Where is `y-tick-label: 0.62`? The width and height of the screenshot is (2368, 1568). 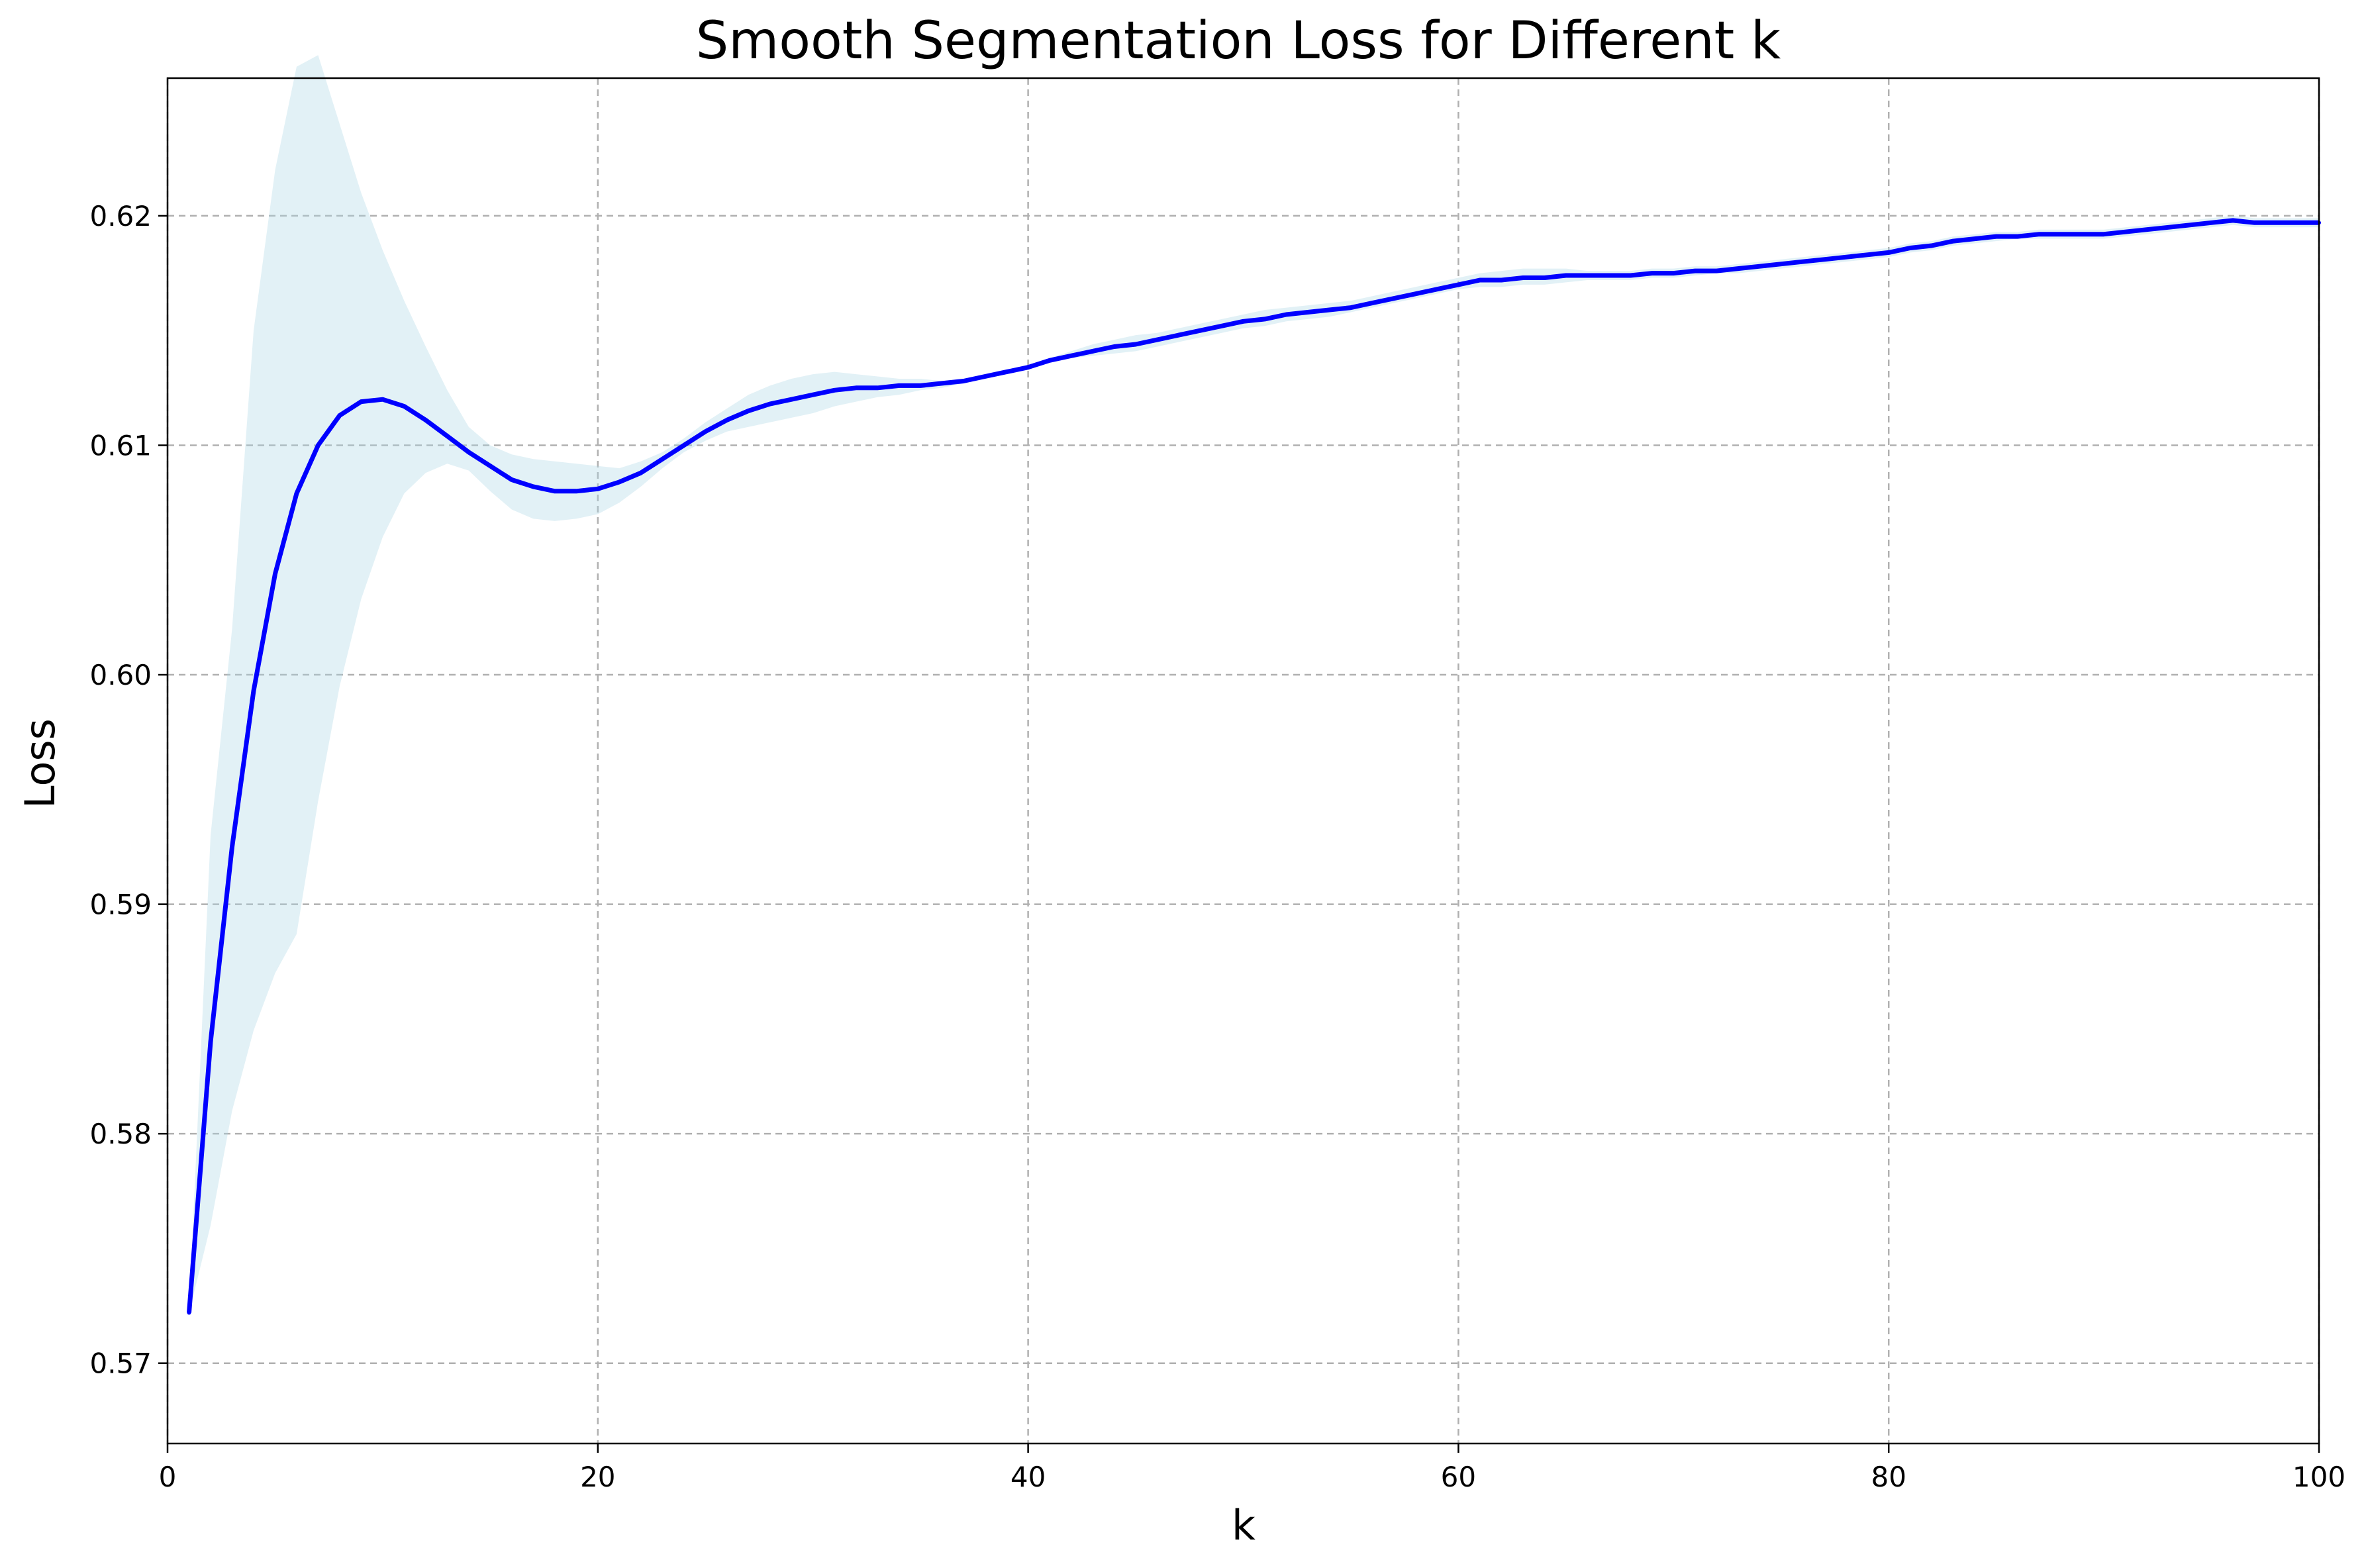
y-tick-label: 0.62 is located at coordinates (120, 216).